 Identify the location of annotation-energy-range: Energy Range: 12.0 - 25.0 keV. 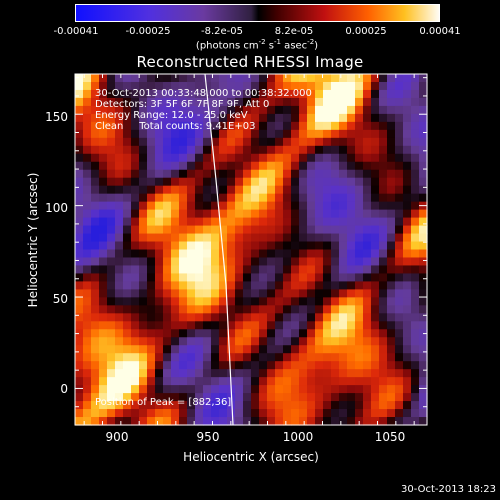
(171, 115).